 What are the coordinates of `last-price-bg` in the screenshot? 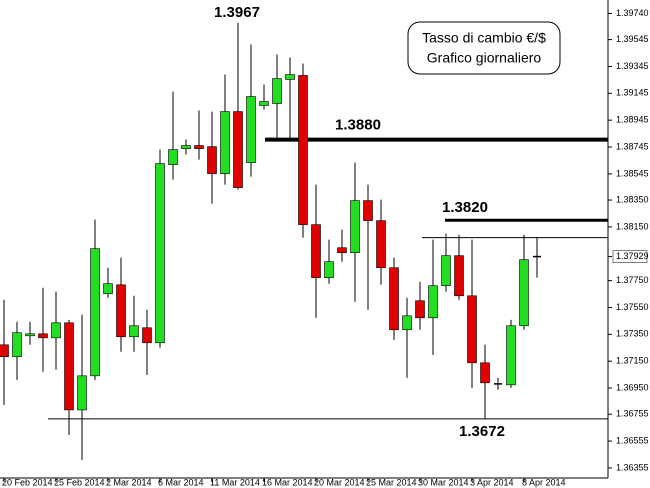 It's located at (630, 256).